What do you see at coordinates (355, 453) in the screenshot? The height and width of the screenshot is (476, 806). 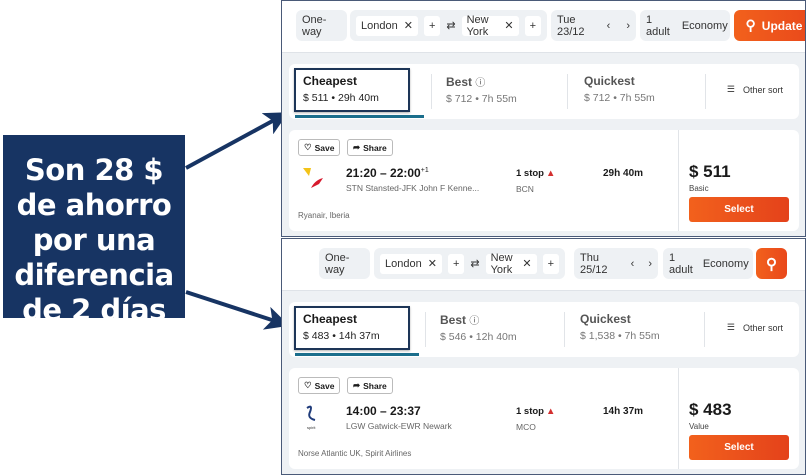 I see `airlines: Norse Atlantic UK, Spirit Airlines` at bounding box center [355, 453].